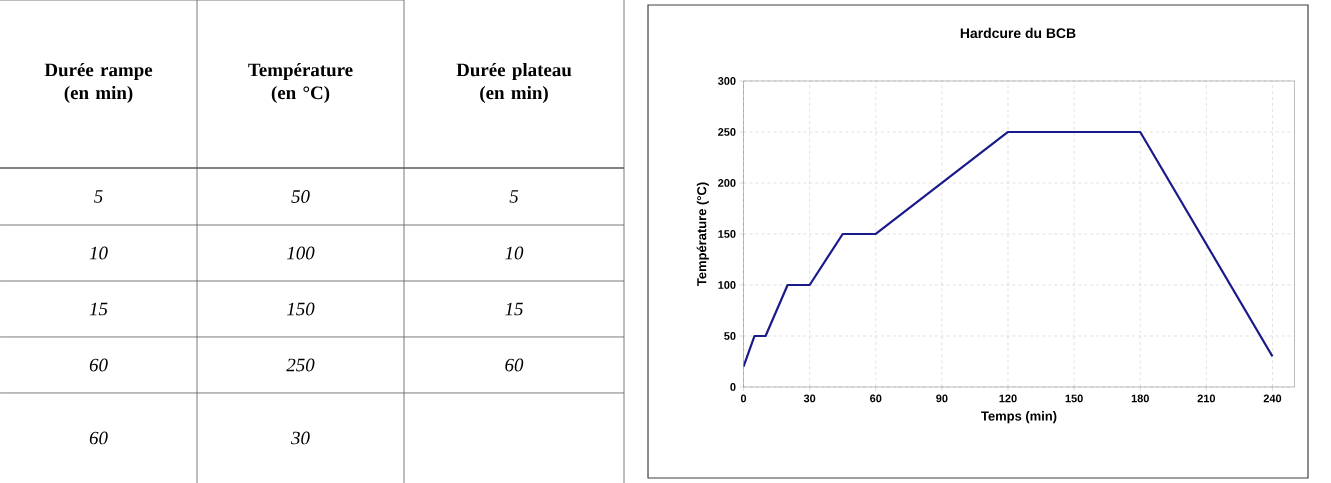 Image resolution: width=1331 pixels, height=483 pixels. I want to click on category-label: Température (en °C), so click(300, 83).